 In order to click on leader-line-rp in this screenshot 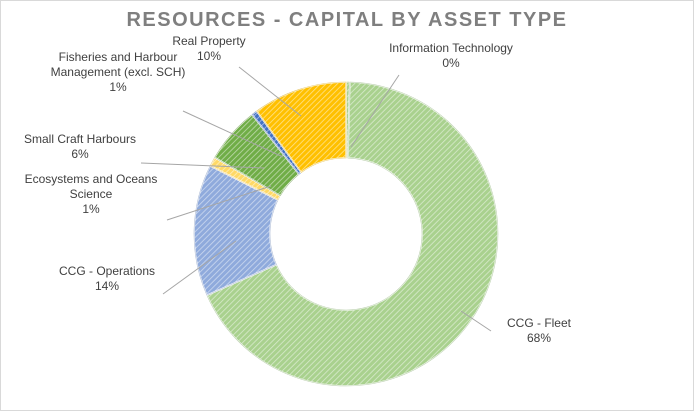, I will do `click(270, 91)`.